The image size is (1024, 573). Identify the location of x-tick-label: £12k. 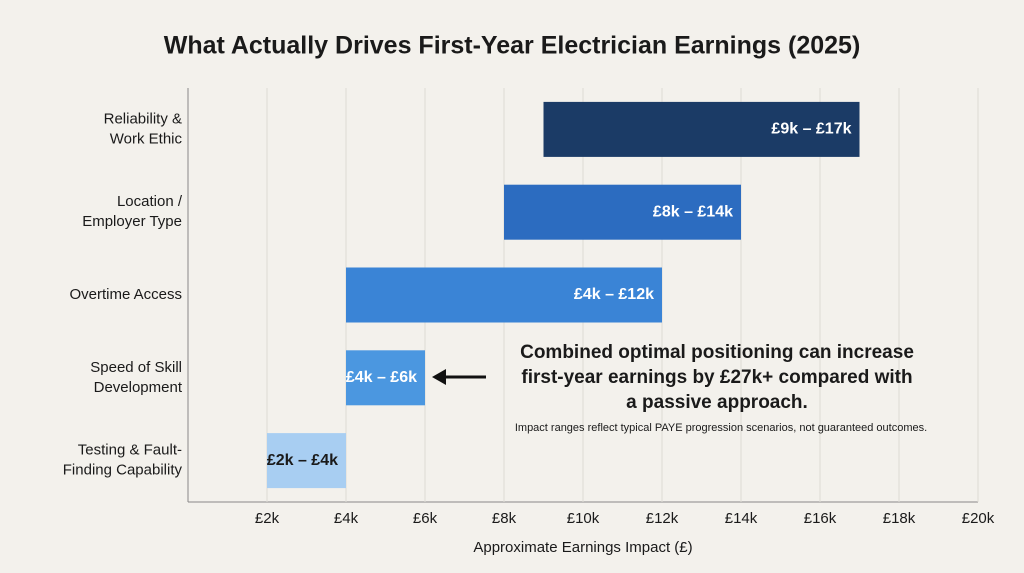
(662, 518).